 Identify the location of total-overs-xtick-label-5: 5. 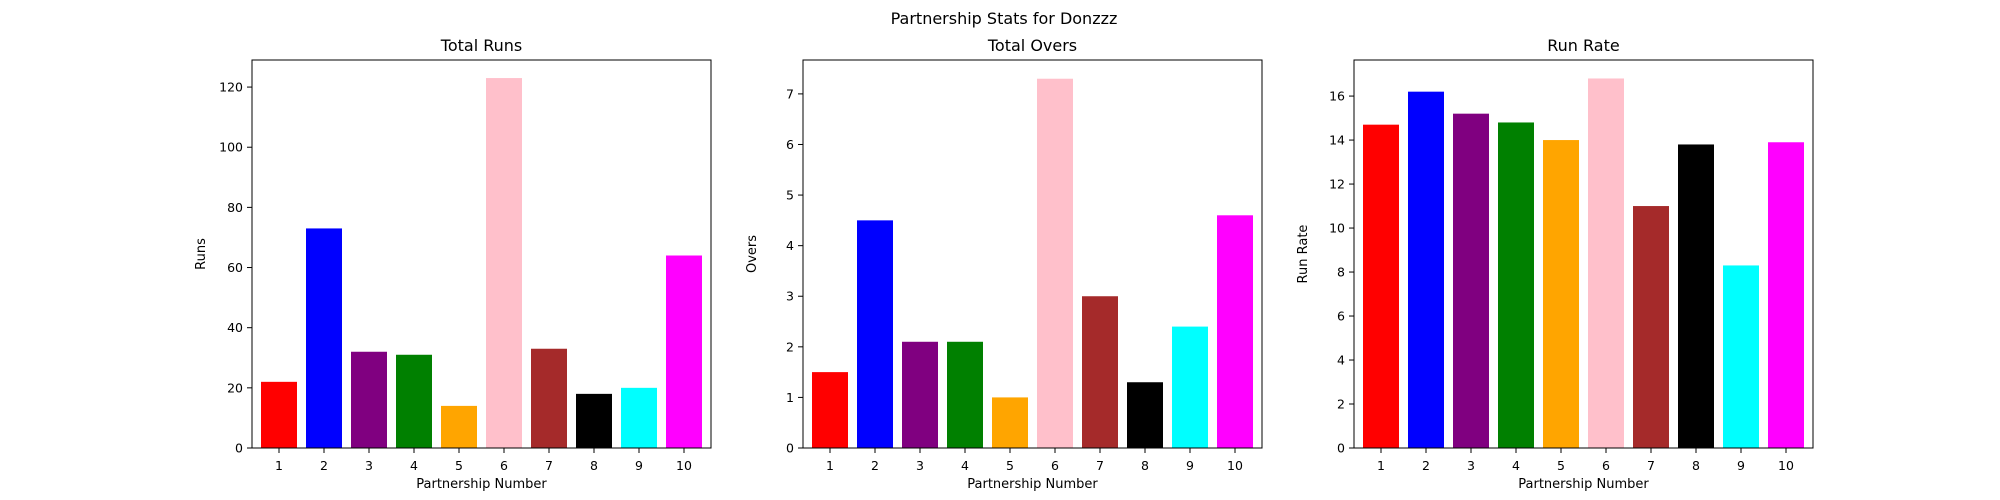
(1010, 465).